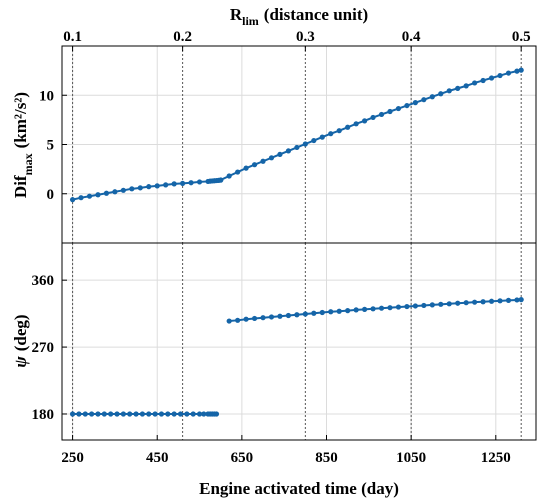 The image size is (550, 503). I want to click on top-ytick-label-2: 10, so click(46, 96).